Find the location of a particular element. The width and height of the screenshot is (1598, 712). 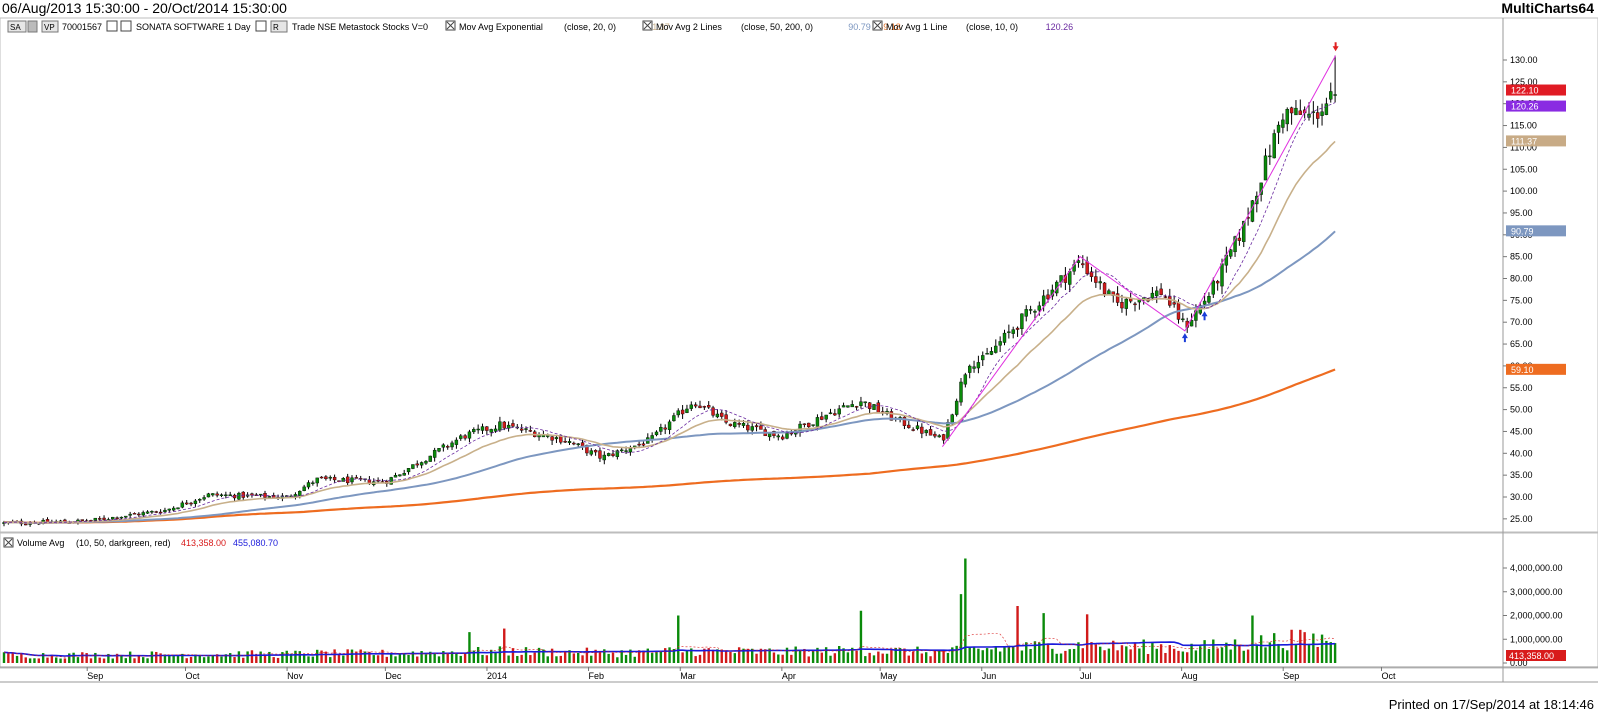

price-tick-label: 50.00 is located at coordinates (1521, 410).